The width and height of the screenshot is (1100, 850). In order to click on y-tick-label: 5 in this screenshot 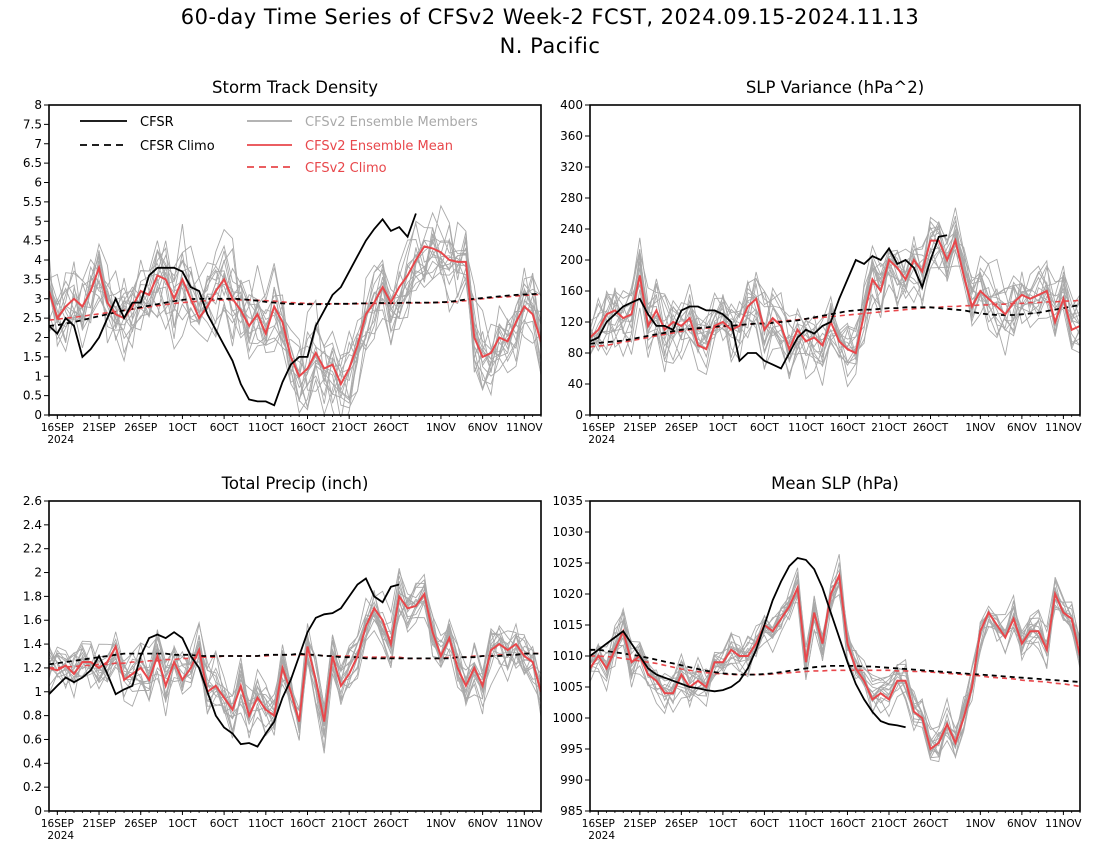, I will do `click(38, 221)`.